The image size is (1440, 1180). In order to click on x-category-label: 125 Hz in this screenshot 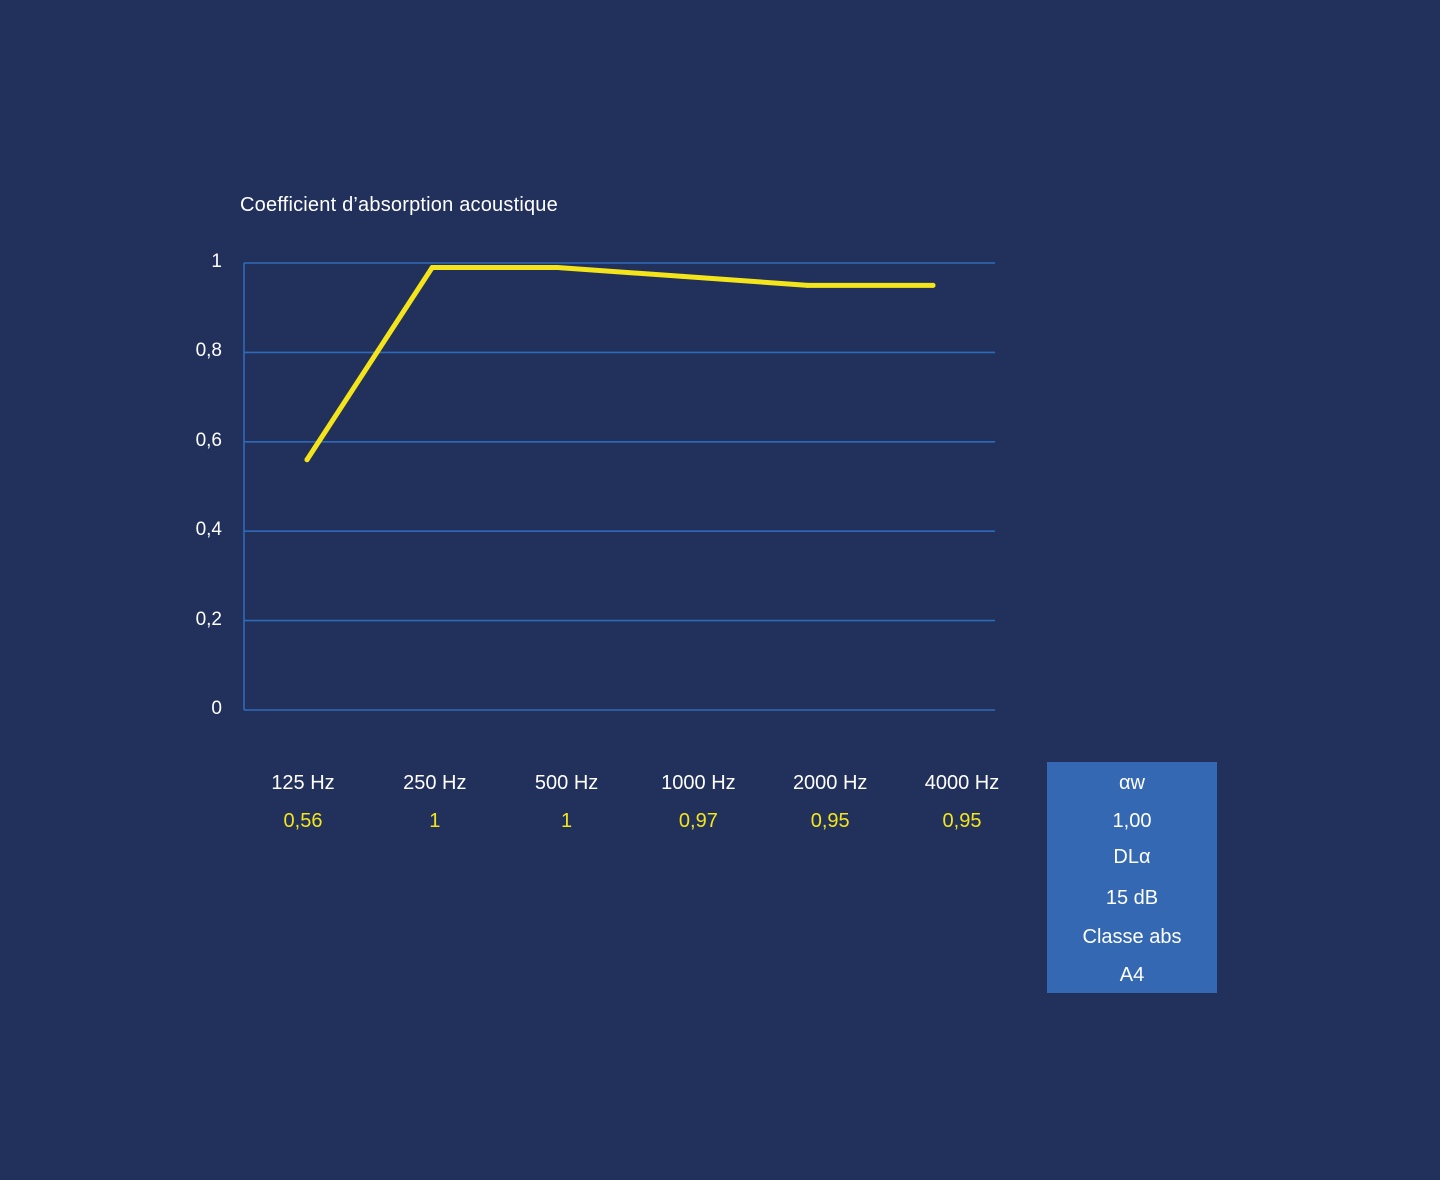, I will do `click(303, 783)`.